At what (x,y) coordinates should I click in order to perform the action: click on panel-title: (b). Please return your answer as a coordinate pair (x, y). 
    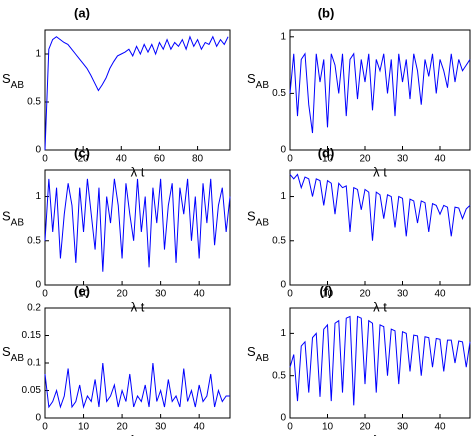
    Looking at the image, I should click on (326, 12).